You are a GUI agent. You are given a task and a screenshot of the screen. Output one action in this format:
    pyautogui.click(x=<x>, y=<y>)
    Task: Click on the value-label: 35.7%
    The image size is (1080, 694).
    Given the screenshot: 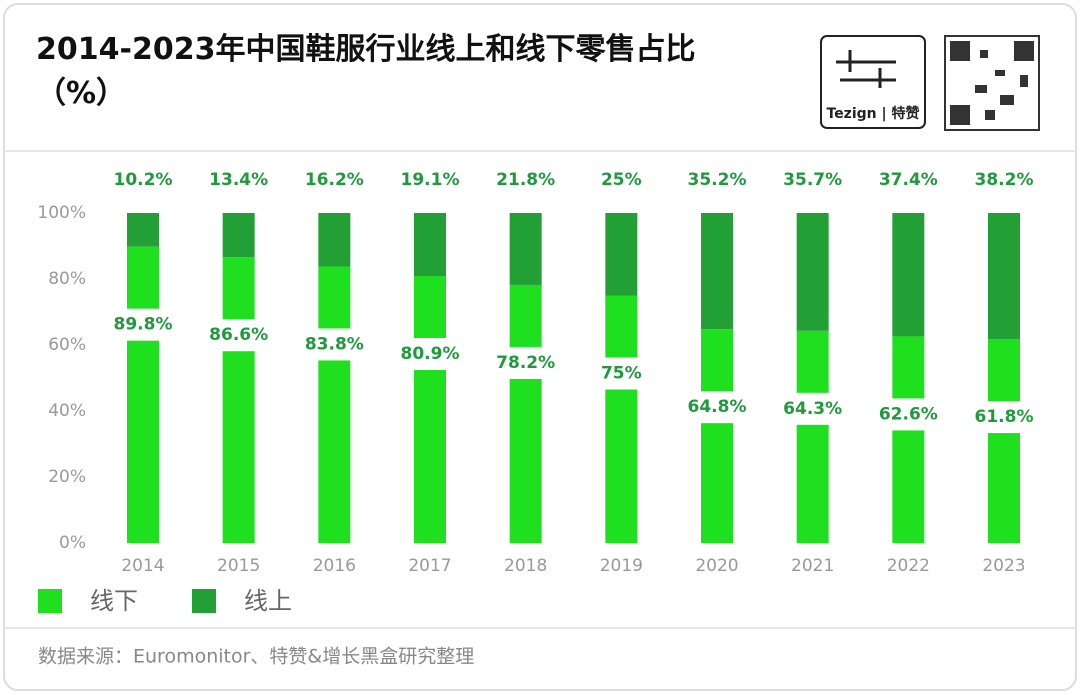 What is the action you would take?
    pyautogui.click(x=812, y=180)
    